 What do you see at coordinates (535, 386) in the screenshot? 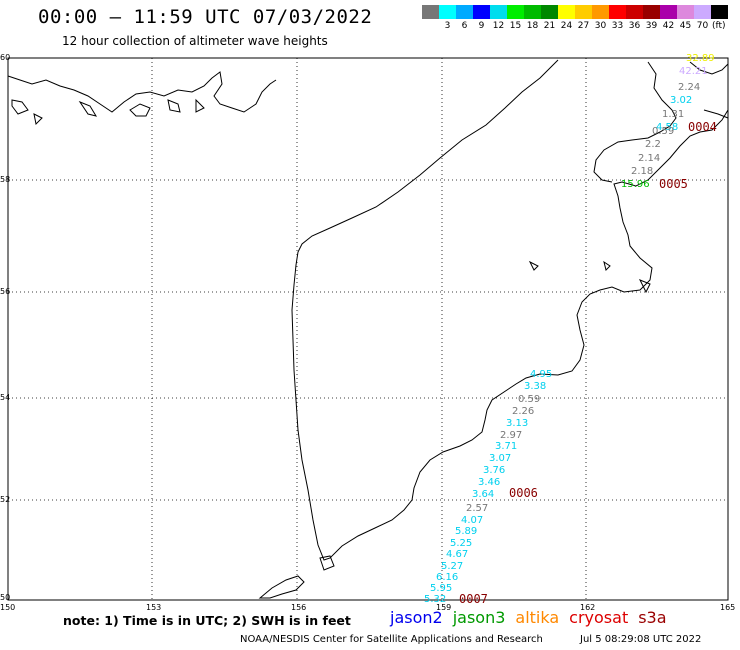
I see `wave-height-label: 3.38` at bounding box center [535, 386].